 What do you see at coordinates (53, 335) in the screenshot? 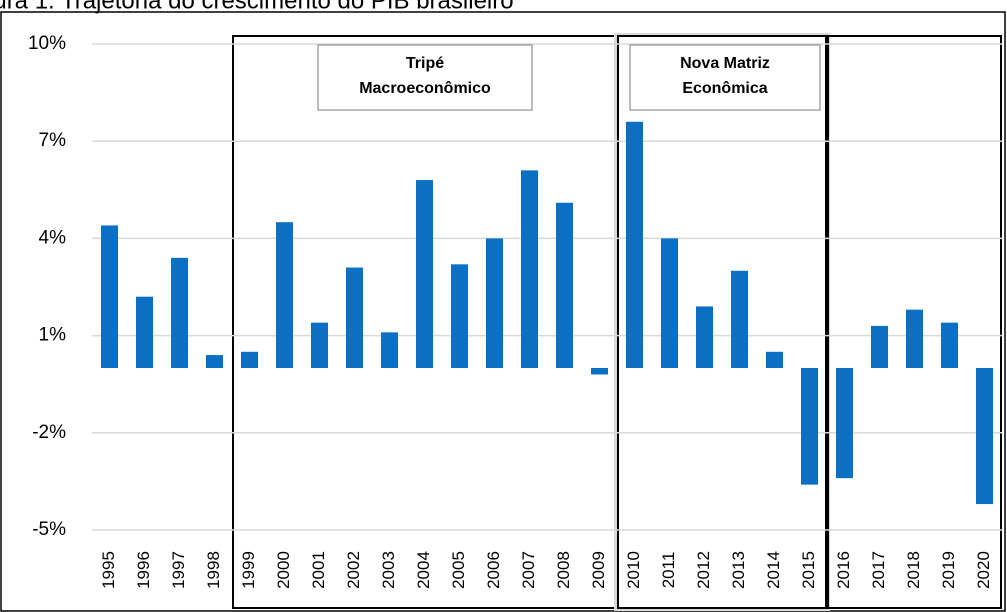
I see `y-tick-label: 1%` at bounding box center [53, 335].